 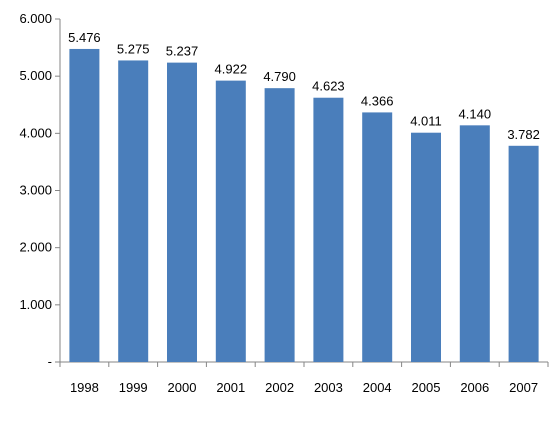 I want to click on data-label: 4.922, so click(x=231, y=69).